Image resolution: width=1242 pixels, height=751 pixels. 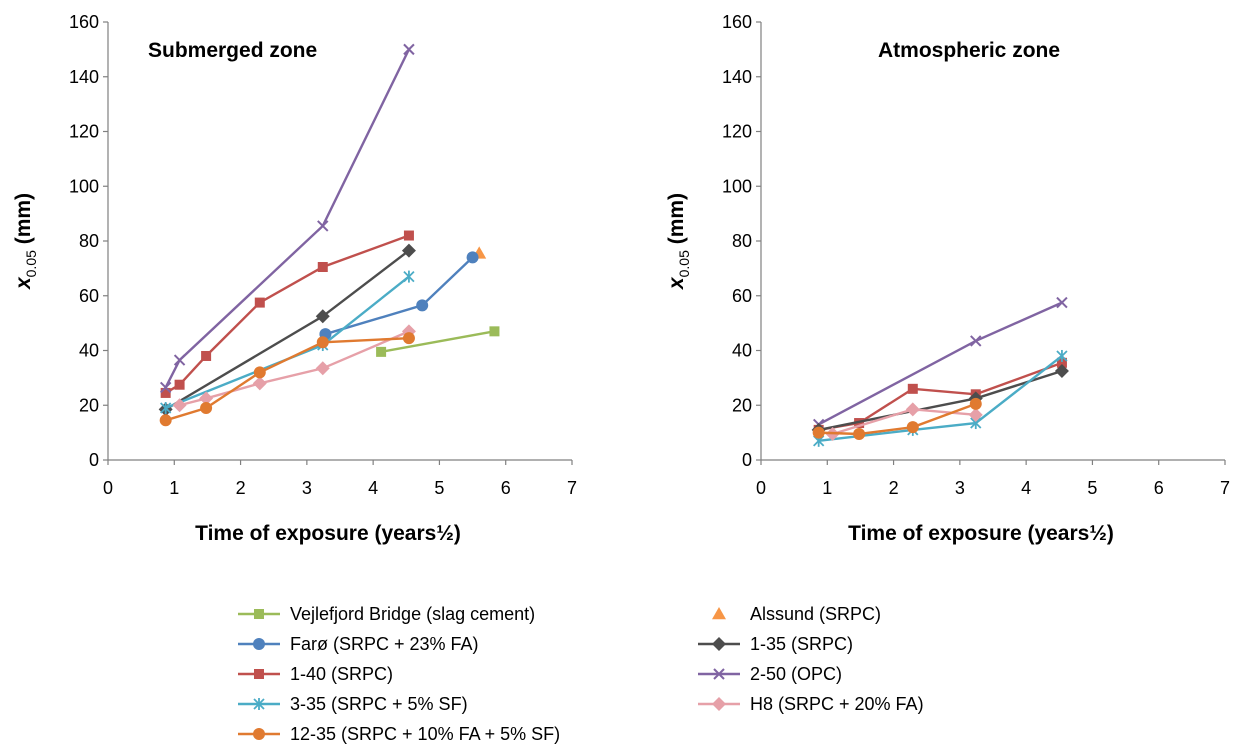 I want to click on series-line-s1235, so click(x=897, y=419).